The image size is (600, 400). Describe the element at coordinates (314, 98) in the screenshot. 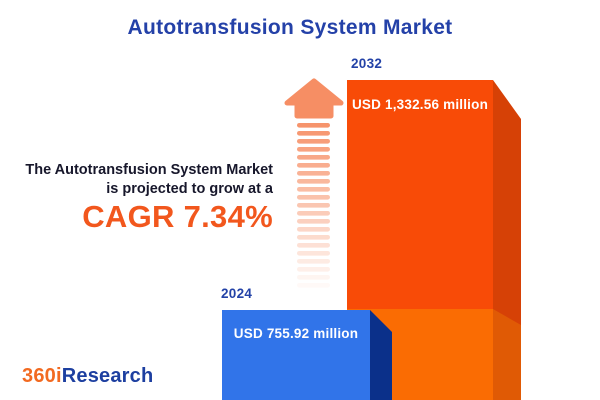

I see `growth-arrow-head` at that location.